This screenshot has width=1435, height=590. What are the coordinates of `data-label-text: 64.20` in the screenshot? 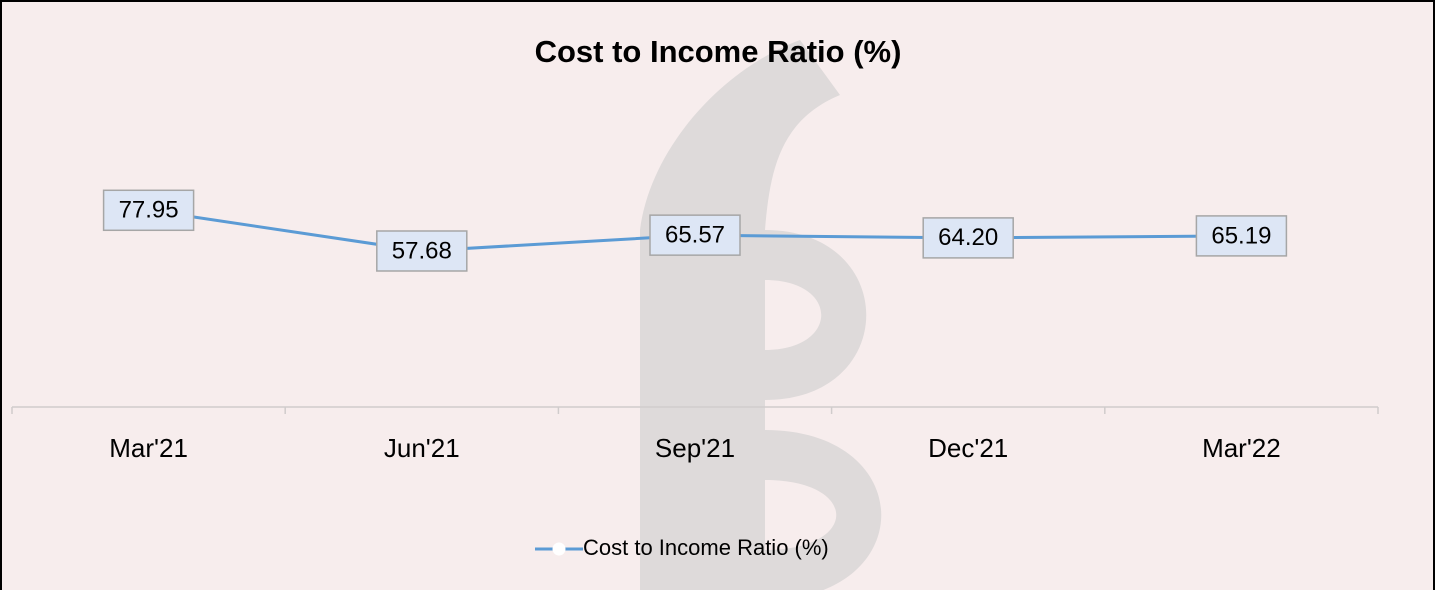 It's located at (968, 237).